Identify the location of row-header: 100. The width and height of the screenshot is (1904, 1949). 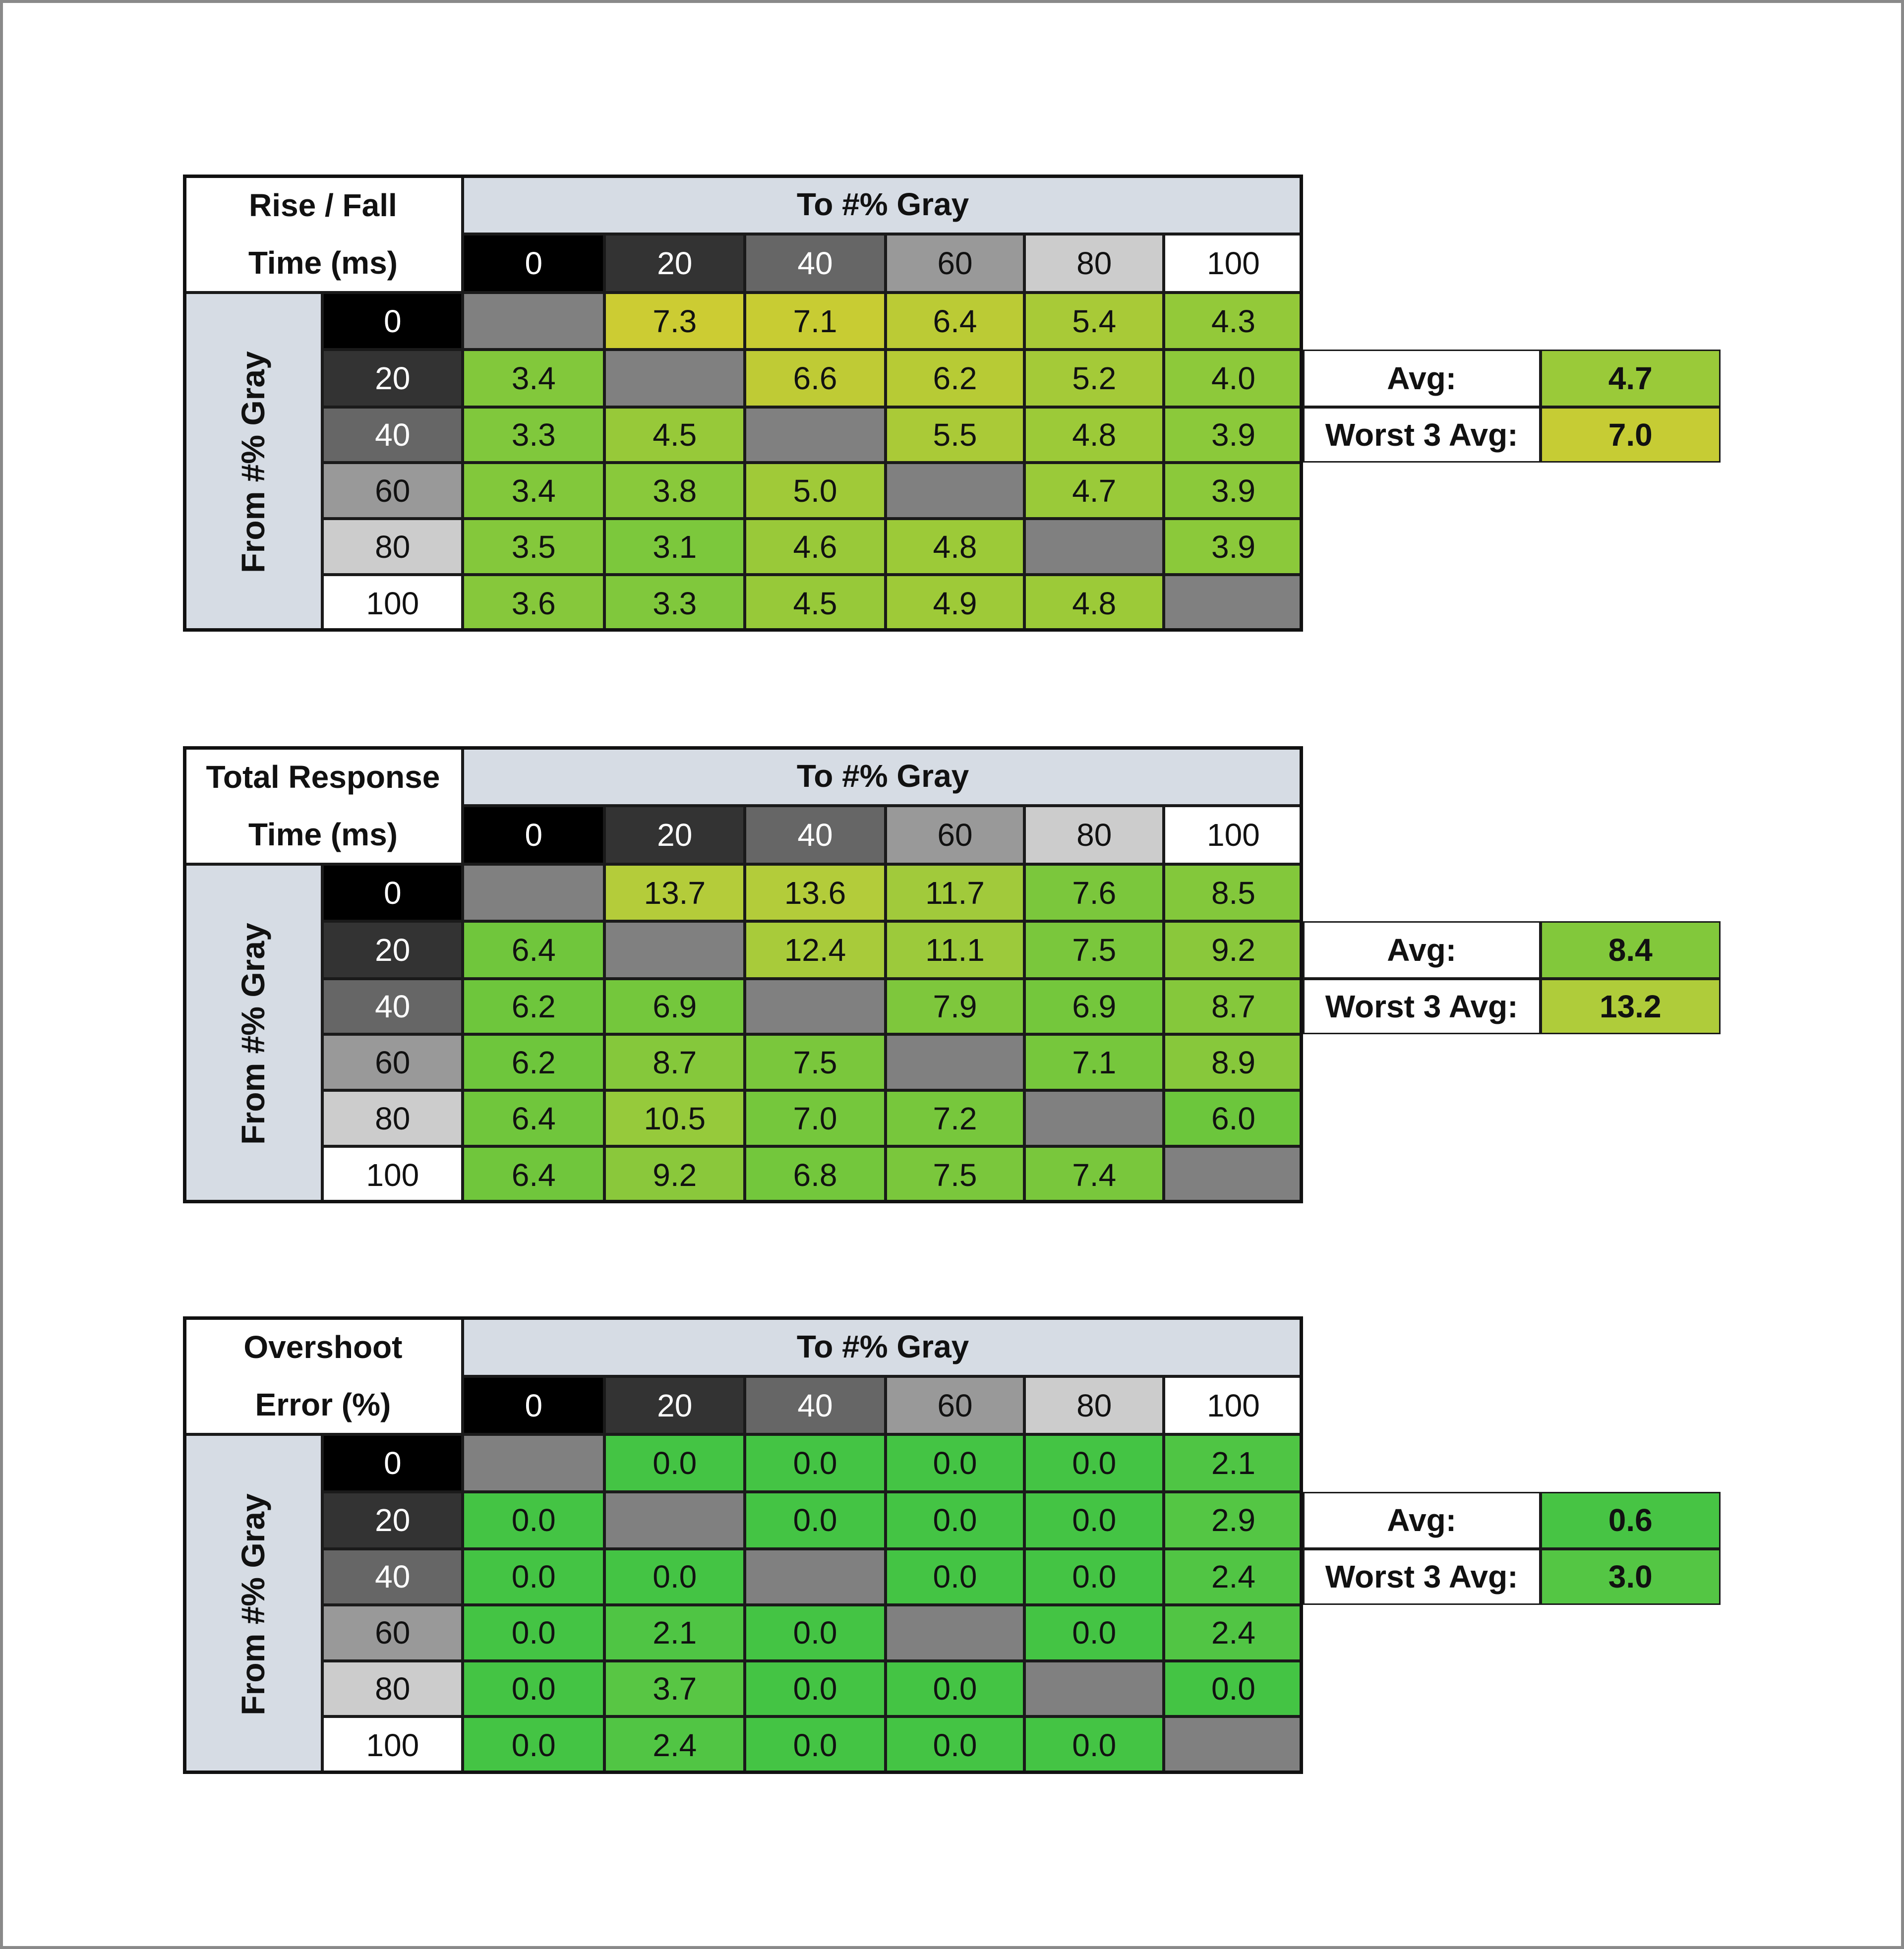
(392, 603).